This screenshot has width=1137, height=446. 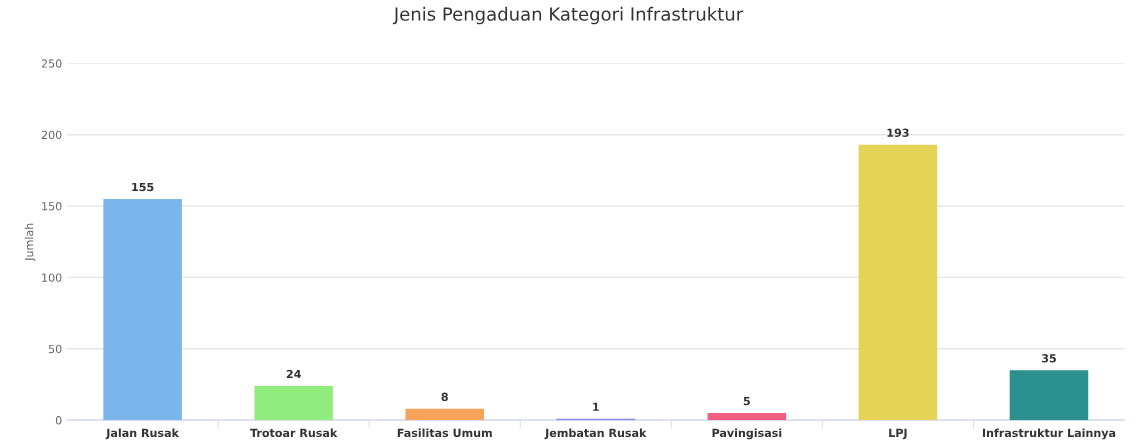 What do you see at coordinates (898, 434) in the screenshot?
I see `x-tick-label: LPJ` at bounding box center [898, 434].